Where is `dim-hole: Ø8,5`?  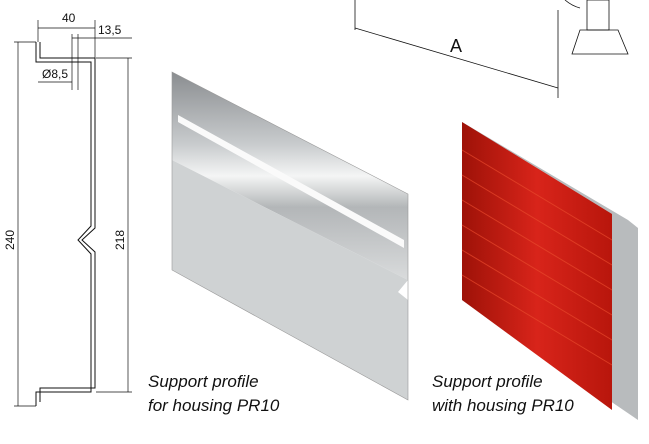 dim-hole: Ø8,5 is located at coordinates (55, 74).